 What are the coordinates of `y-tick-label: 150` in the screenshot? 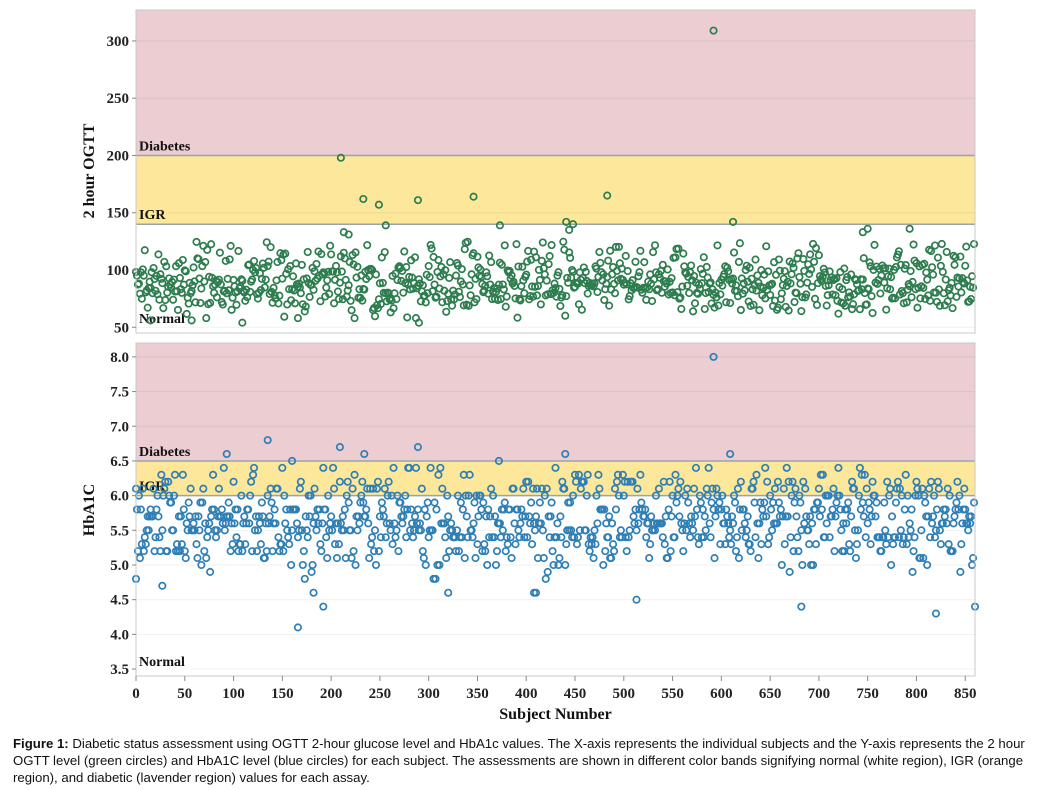 It's located at (118, 214).